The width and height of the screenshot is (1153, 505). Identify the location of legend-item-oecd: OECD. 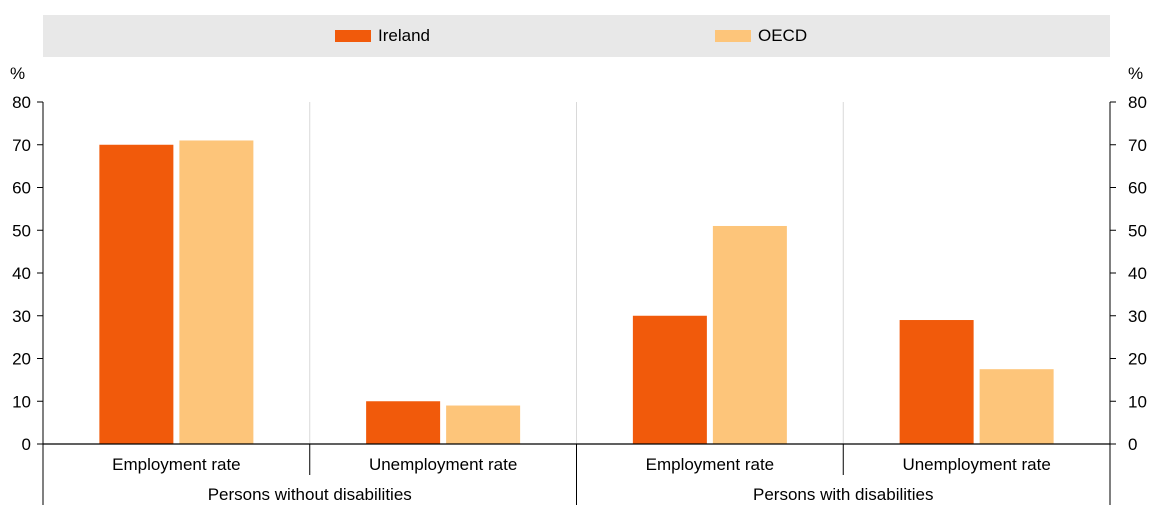
(761, 36).